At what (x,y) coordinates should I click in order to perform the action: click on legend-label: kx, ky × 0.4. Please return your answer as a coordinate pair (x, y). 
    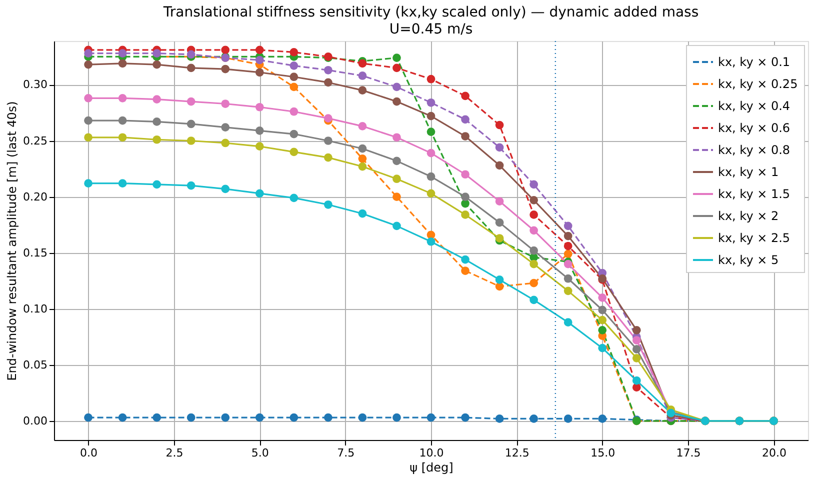
    Looking at the image, I should click on (754, 106).